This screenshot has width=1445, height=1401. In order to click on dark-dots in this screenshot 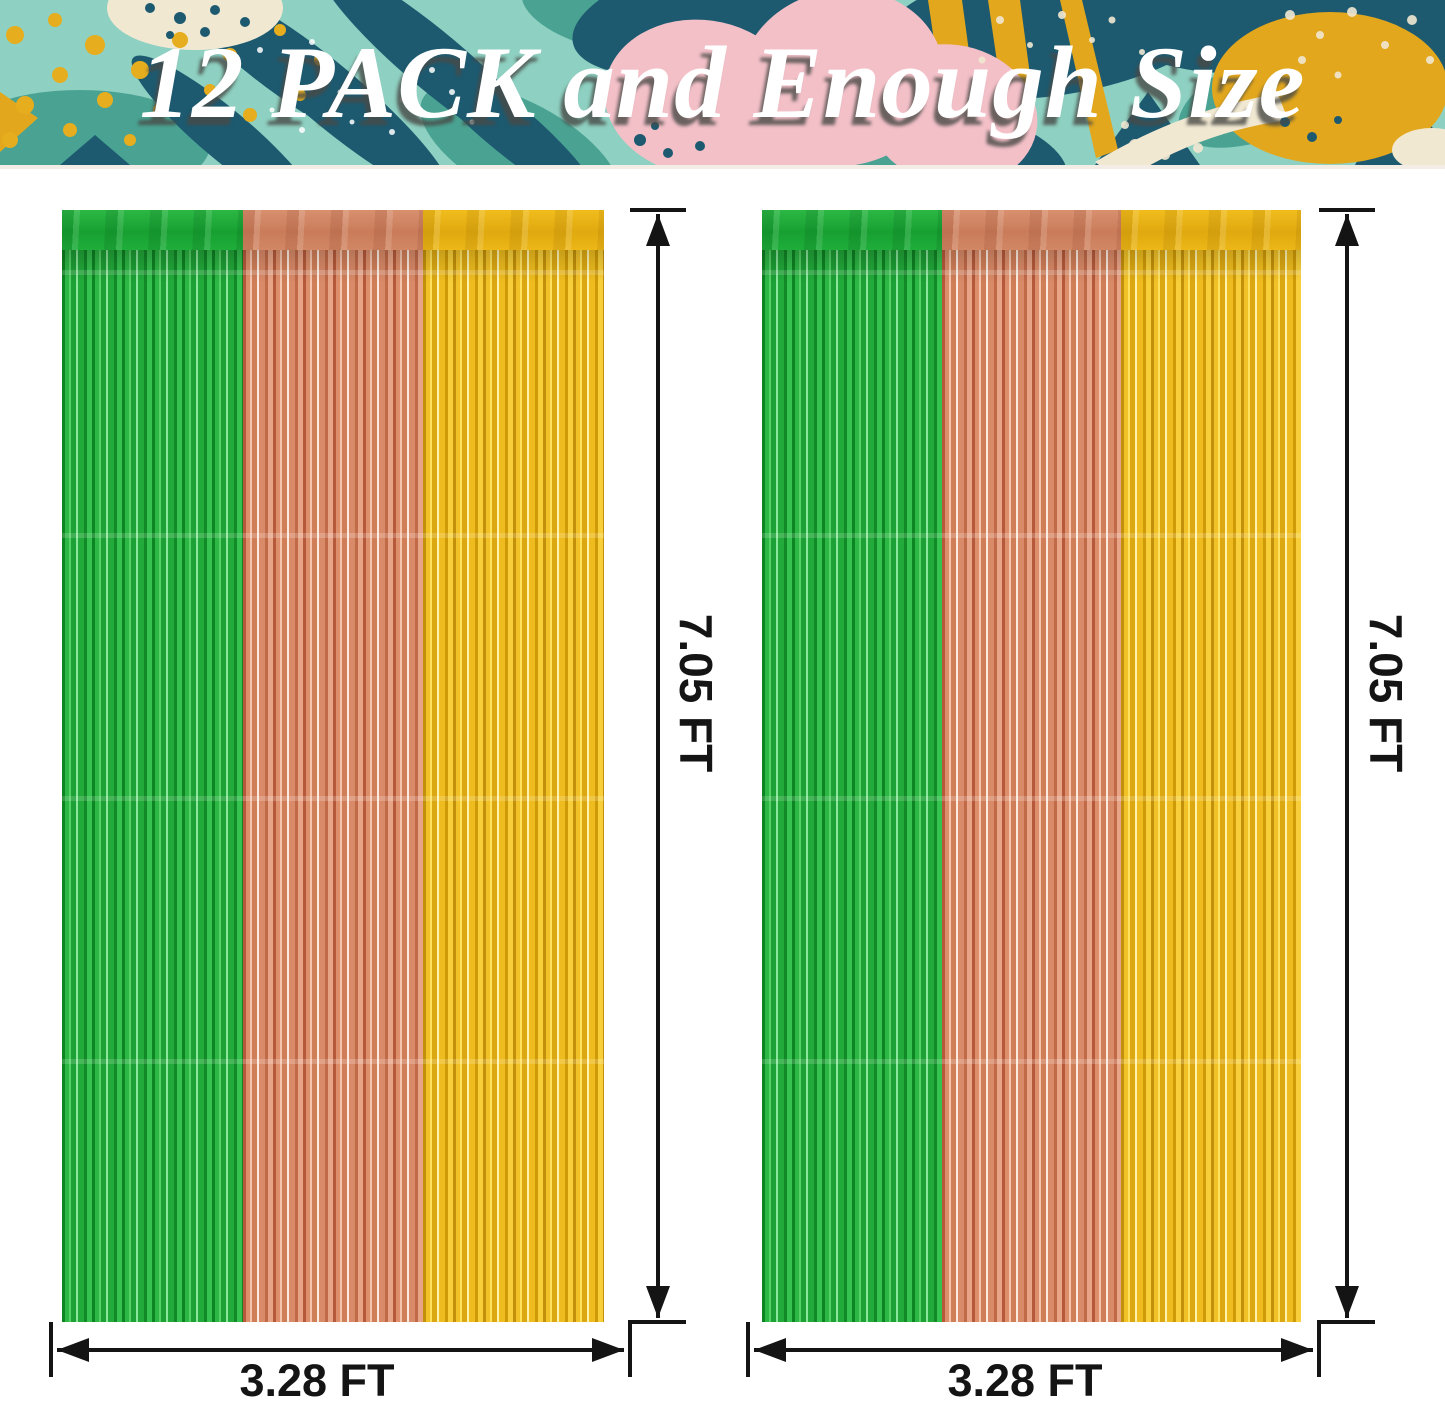, I will do `click(743, 80)`.